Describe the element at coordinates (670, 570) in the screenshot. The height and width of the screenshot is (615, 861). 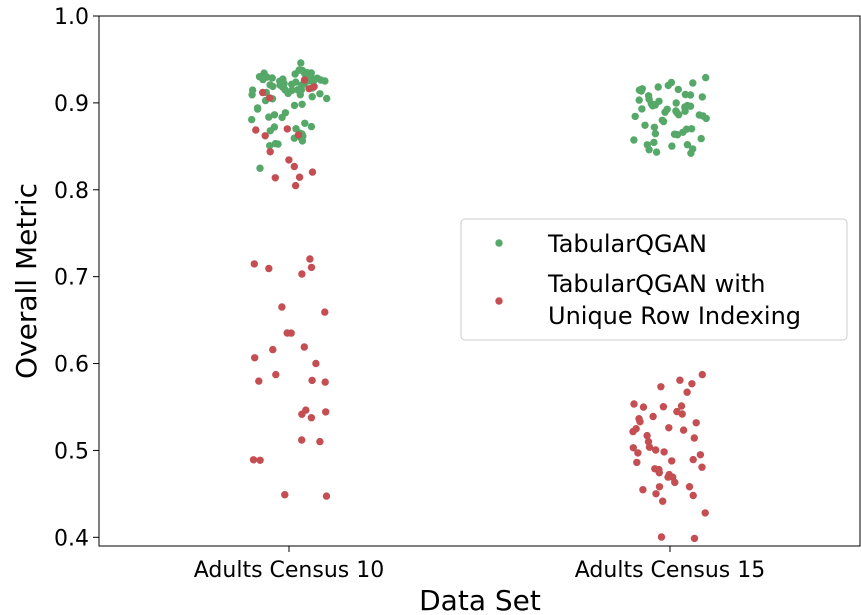
I see `x-tick-label: Adults Census 15` at that location.